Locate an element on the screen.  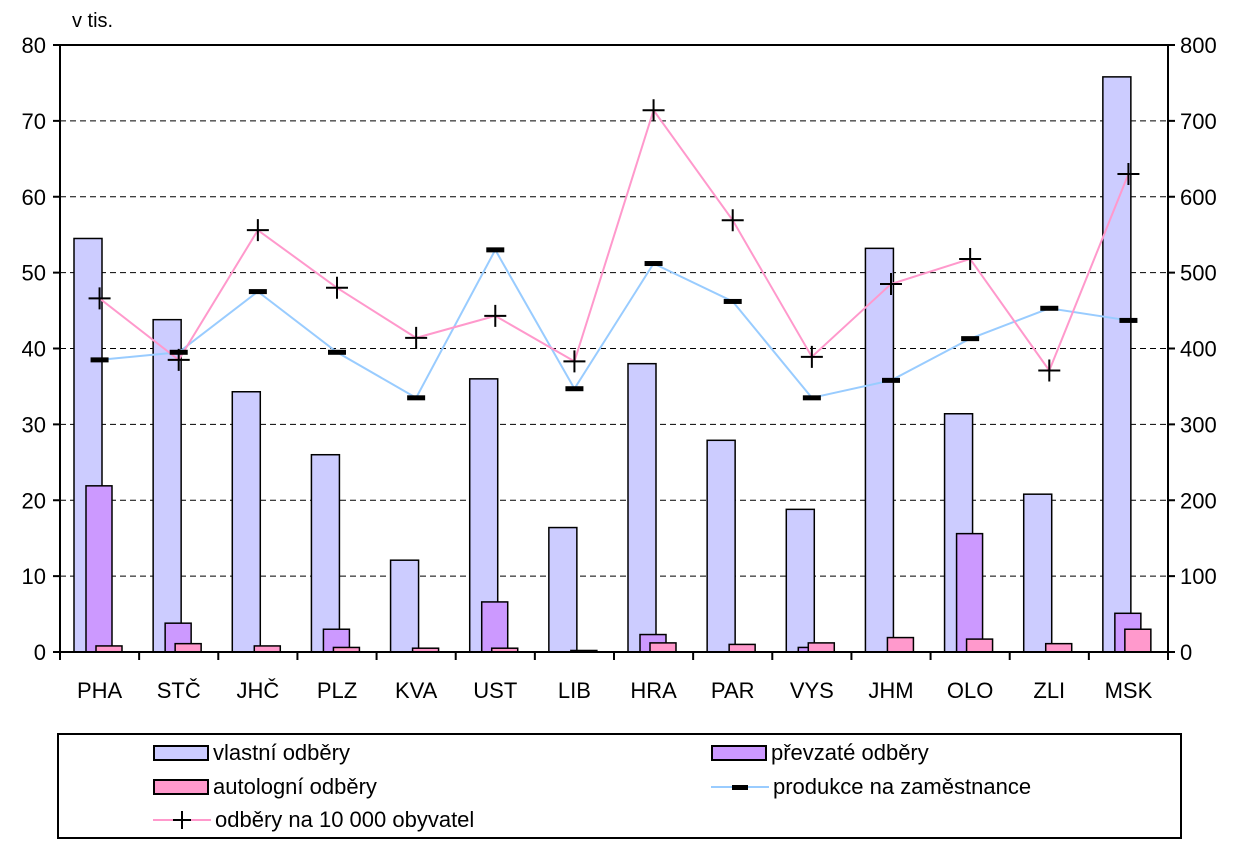
legend-item-autologni: autologní odběry is located at coordinates (265, 787).